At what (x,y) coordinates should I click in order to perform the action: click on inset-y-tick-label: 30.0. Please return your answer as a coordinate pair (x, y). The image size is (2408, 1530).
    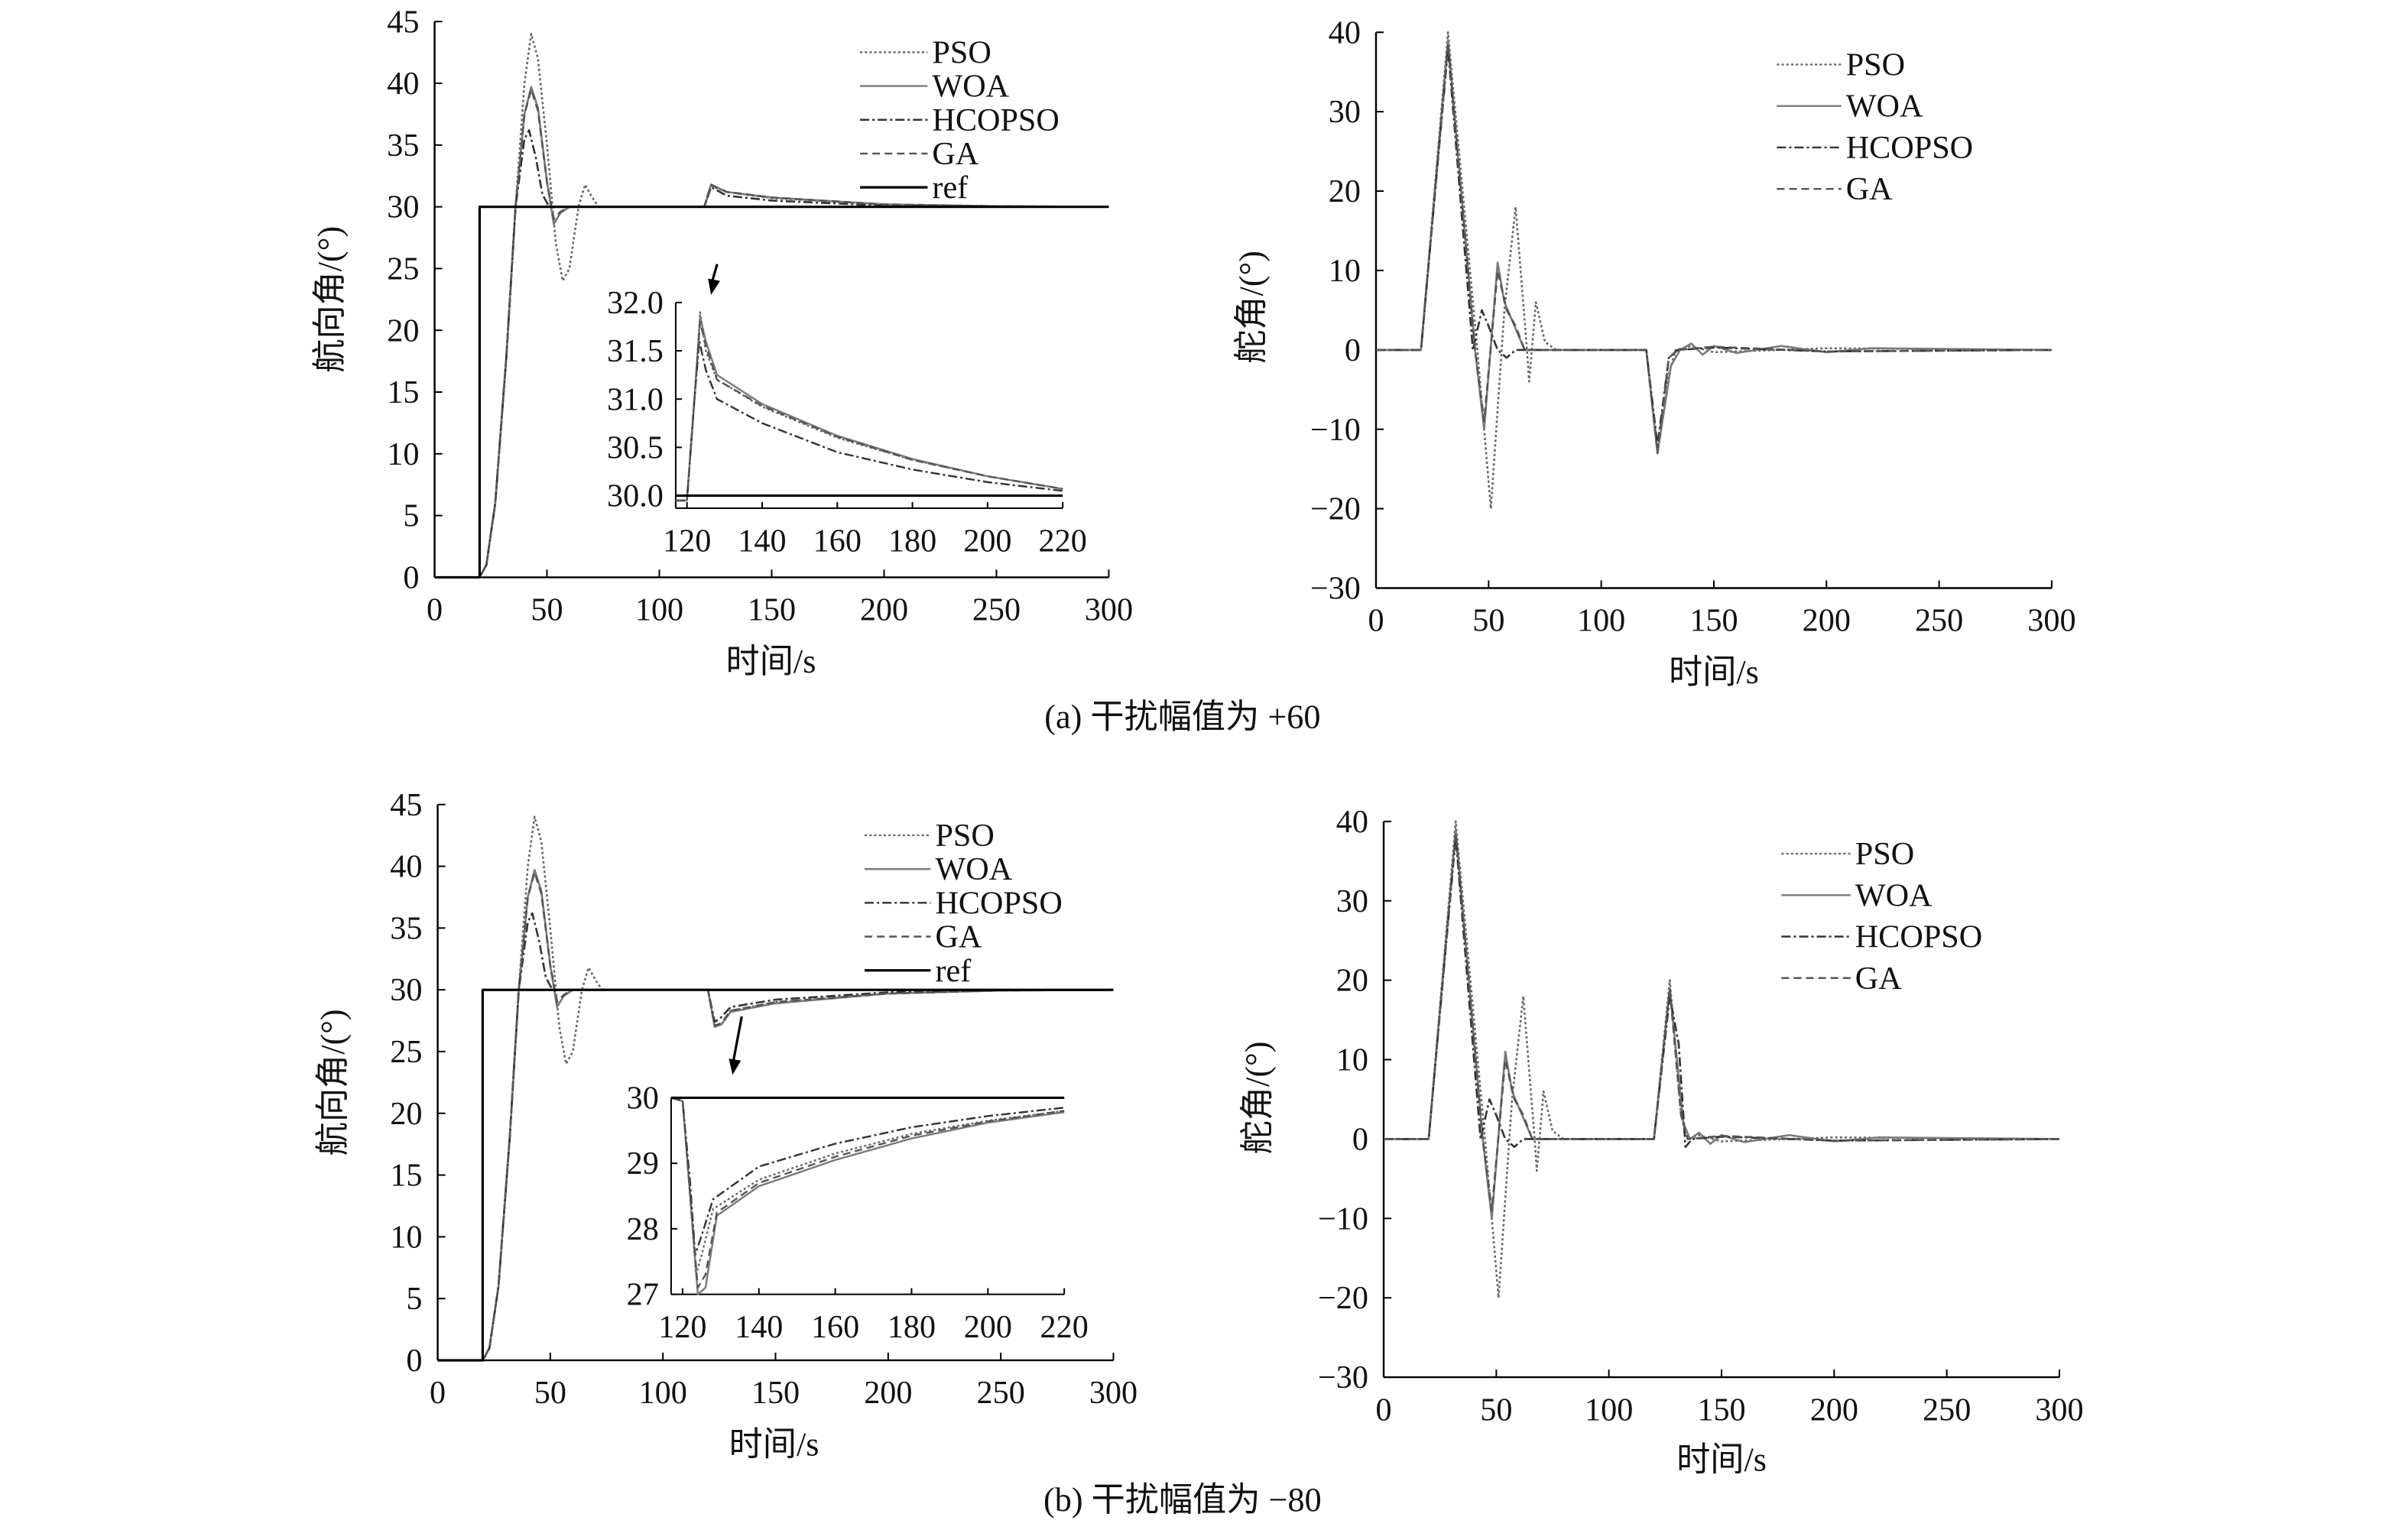
    Looking at the image, I should click on (636, 496).